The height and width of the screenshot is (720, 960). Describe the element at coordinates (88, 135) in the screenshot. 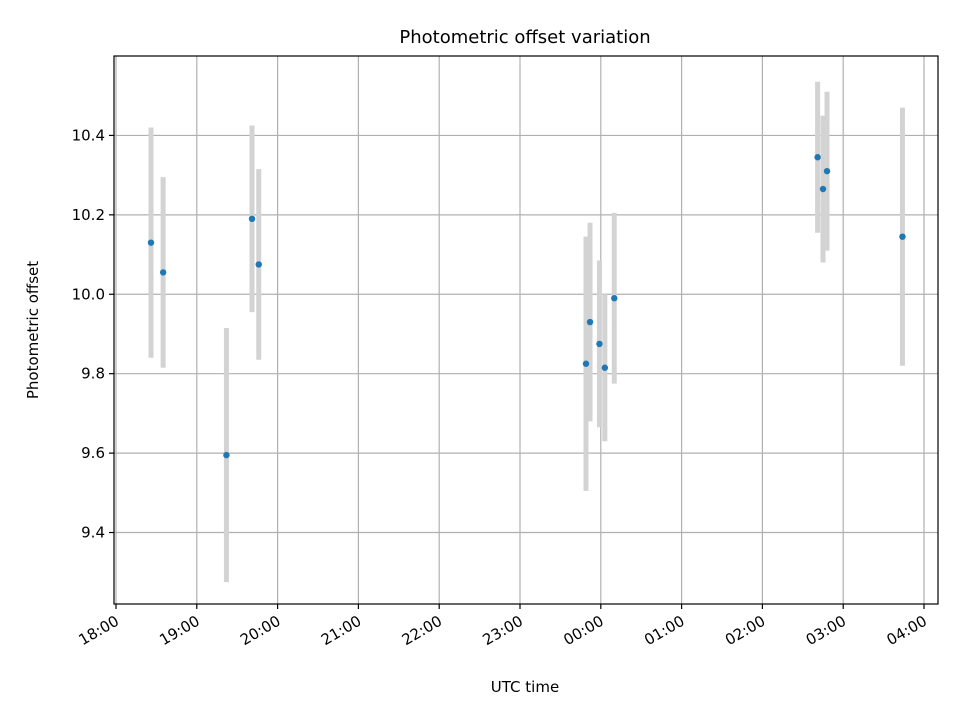

I see `y-tick-label: 10.4` at that location.